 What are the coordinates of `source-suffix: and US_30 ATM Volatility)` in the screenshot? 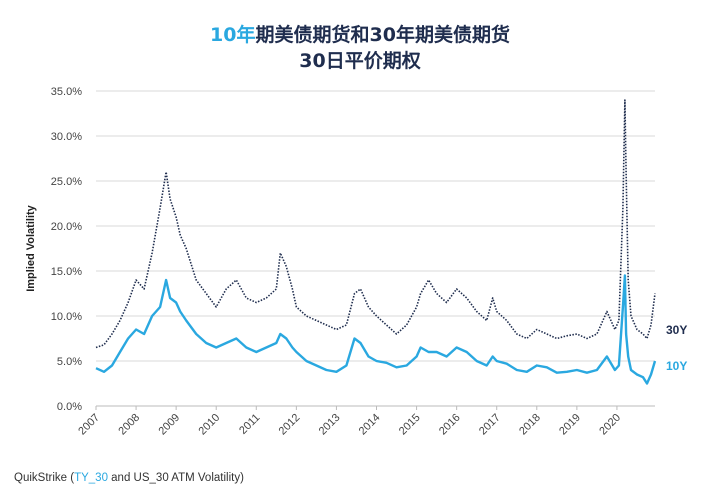 It's located at (175, 478).